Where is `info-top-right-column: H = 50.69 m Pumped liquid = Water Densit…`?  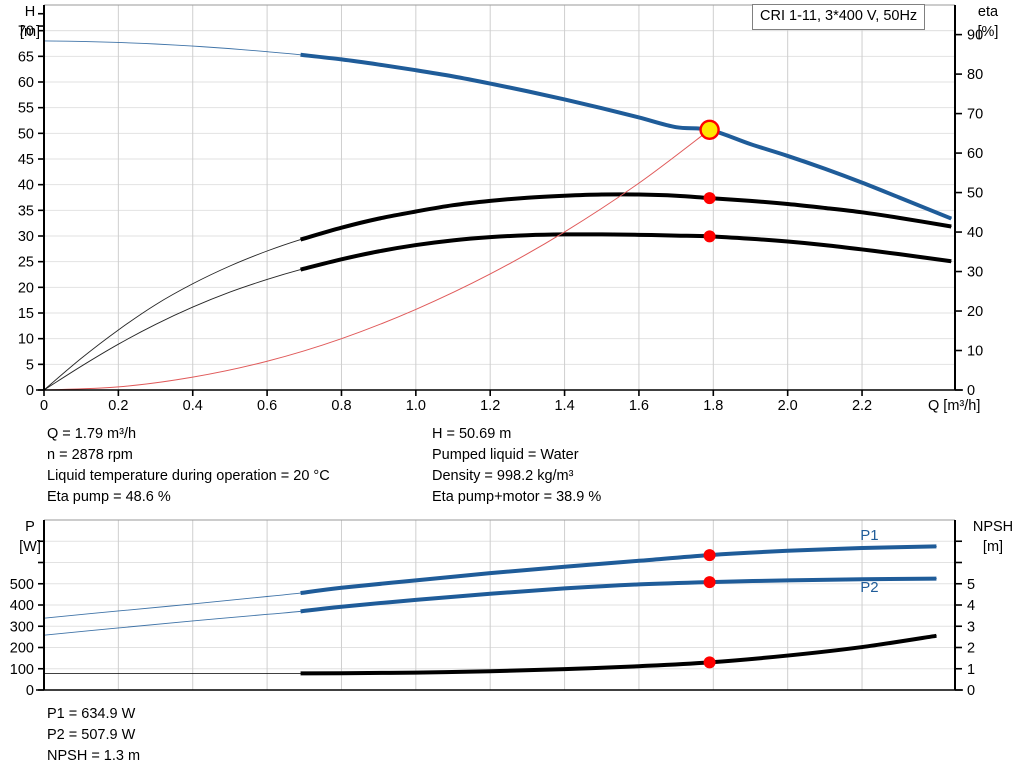 info-top-right-column: H = 50.69 m Pumped liquid = Water Densit… is located at coordinates (516, 466).